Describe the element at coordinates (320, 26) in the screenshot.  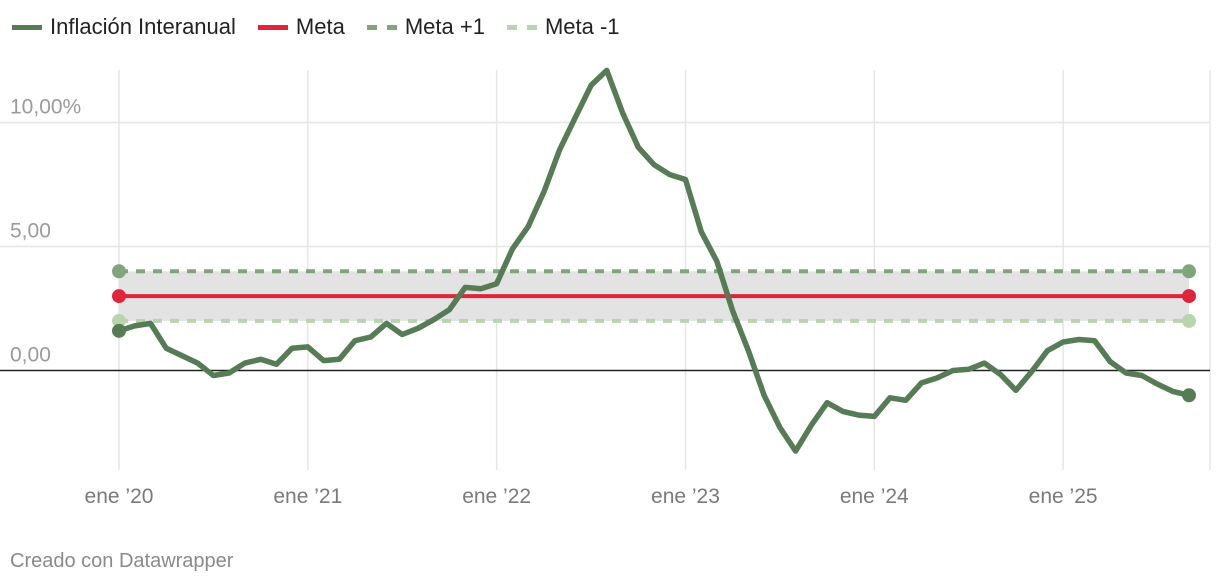
I see `legend-label: Meta` at that location.